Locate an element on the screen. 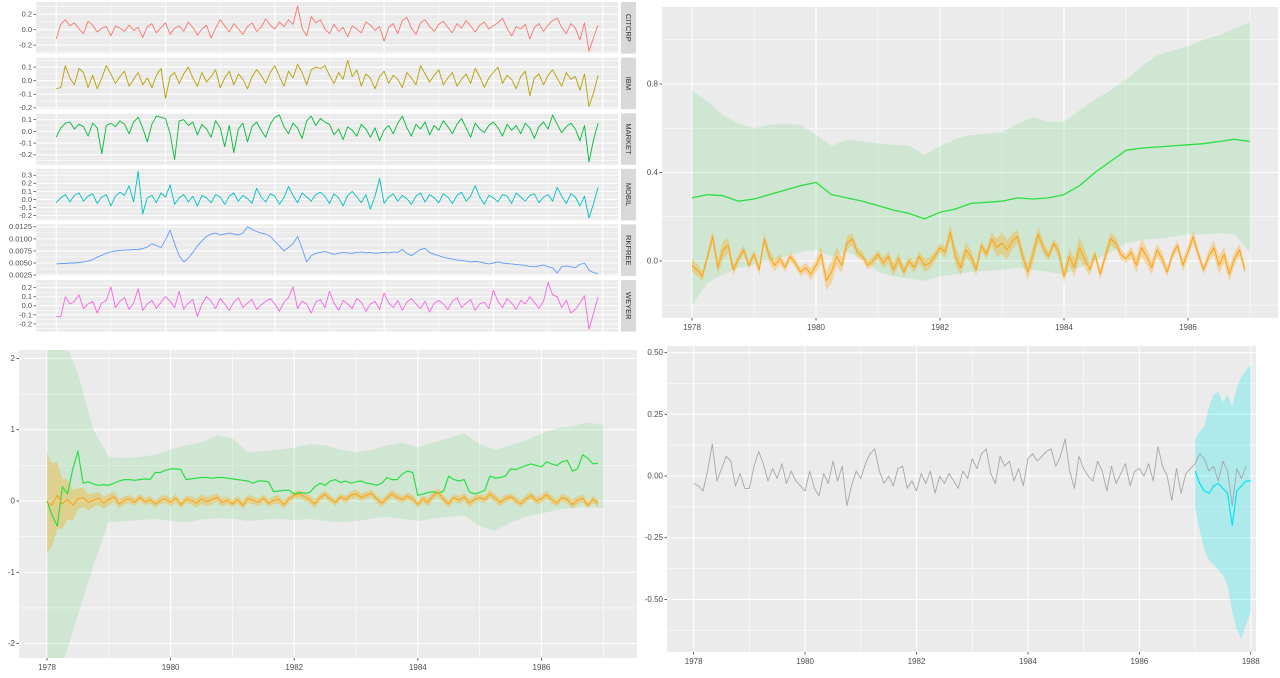 Image resolution: width=1280 pixels, height=678 pixels. y-tick-label: 0.3 is located at coordinates (27, 175).